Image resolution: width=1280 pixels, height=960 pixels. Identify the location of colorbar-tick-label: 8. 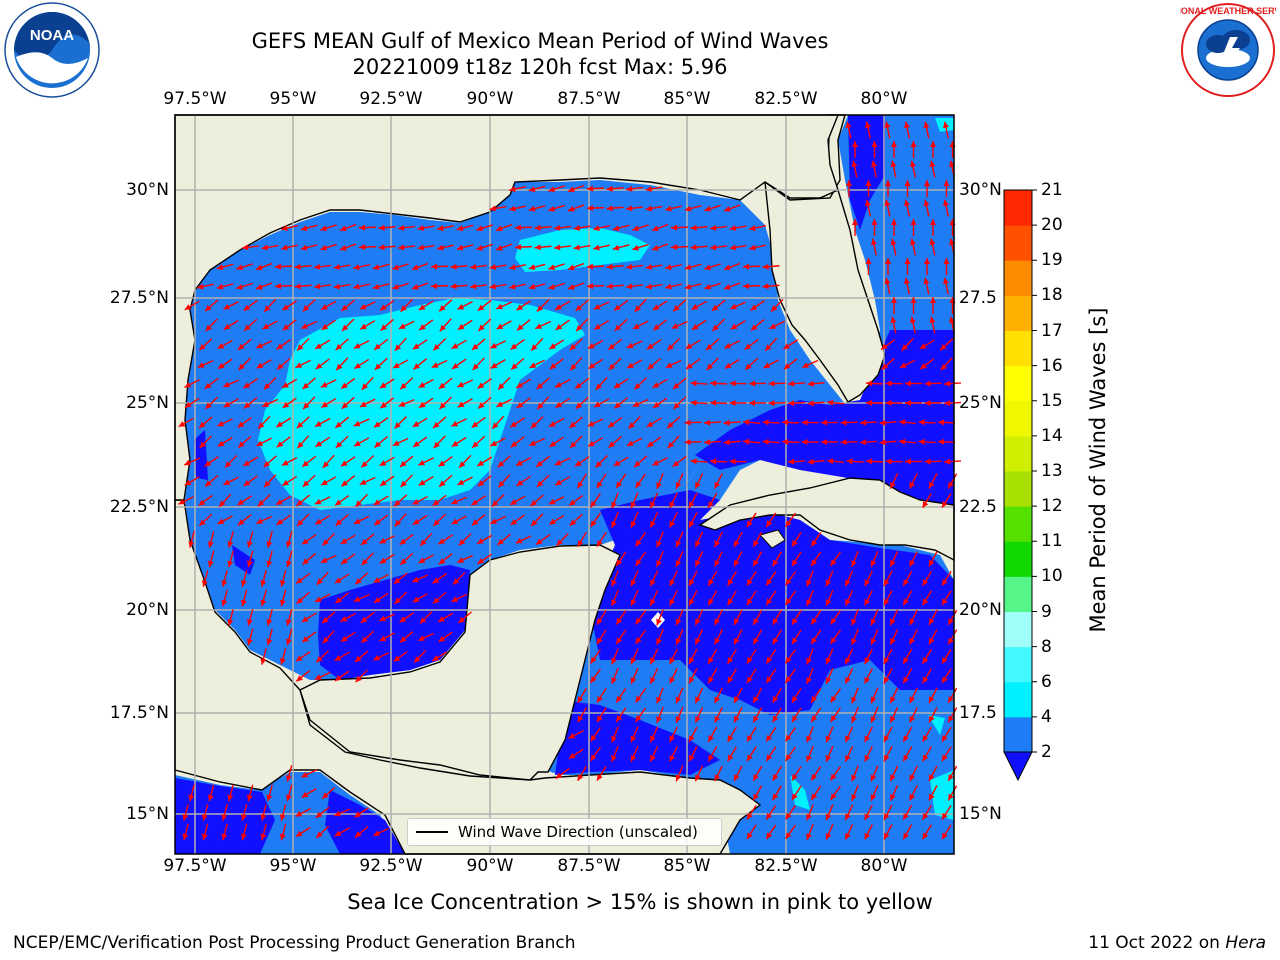
(1046, 646).